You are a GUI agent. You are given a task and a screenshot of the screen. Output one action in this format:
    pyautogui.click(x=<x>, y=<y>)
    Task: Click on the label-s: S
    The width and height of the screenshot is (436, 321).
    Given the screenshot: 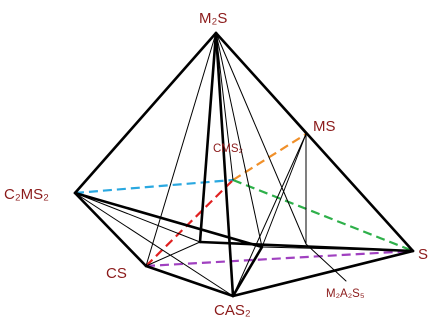 What is the action you would take?
    pyautogui.click(x=423, y=254)
    